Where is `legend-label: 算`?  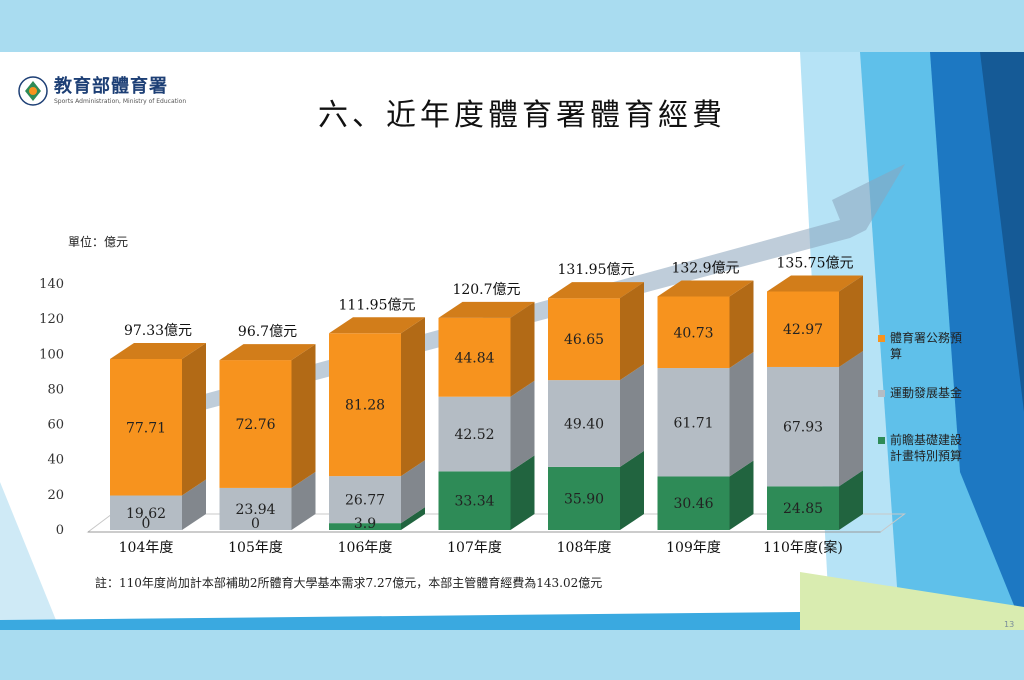 legend-label: 算 is located at coordinates (896, 354).